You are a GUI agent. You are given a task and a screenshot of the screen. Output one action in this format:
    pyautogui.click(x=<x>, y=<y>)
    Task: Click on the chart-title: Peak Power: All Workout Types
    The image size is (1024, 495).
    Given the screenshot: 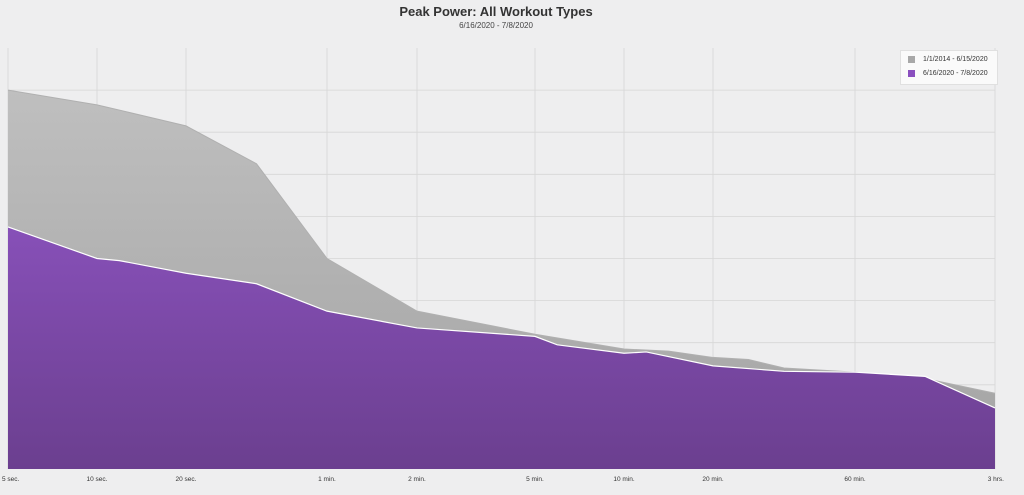 What is the action you would take?
    pyautogui.click(x=496, y=11)
    